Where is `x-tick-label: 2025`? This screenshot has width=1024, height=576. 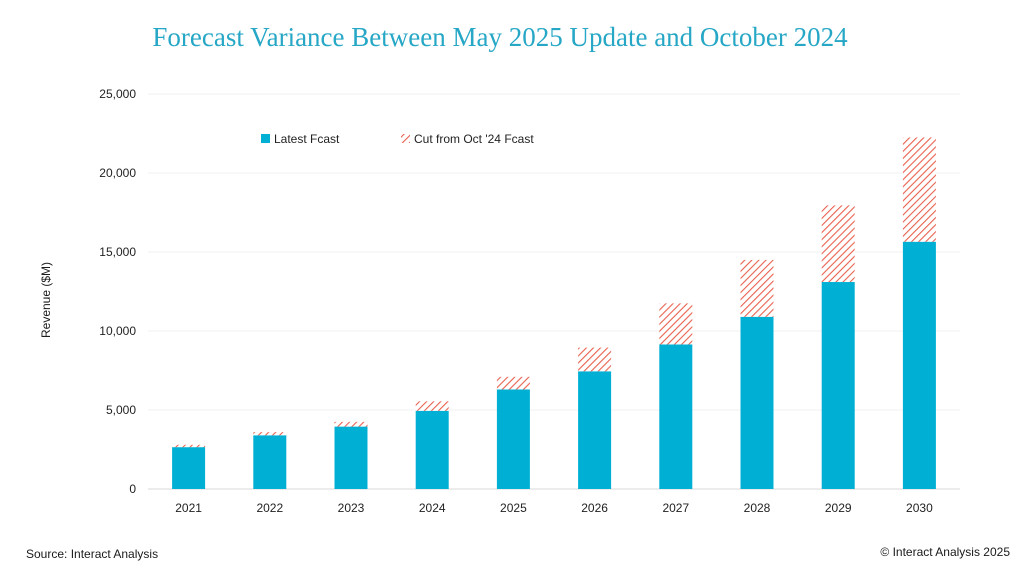 x-tick-label: 2025 is located at coordinates (513, 508).